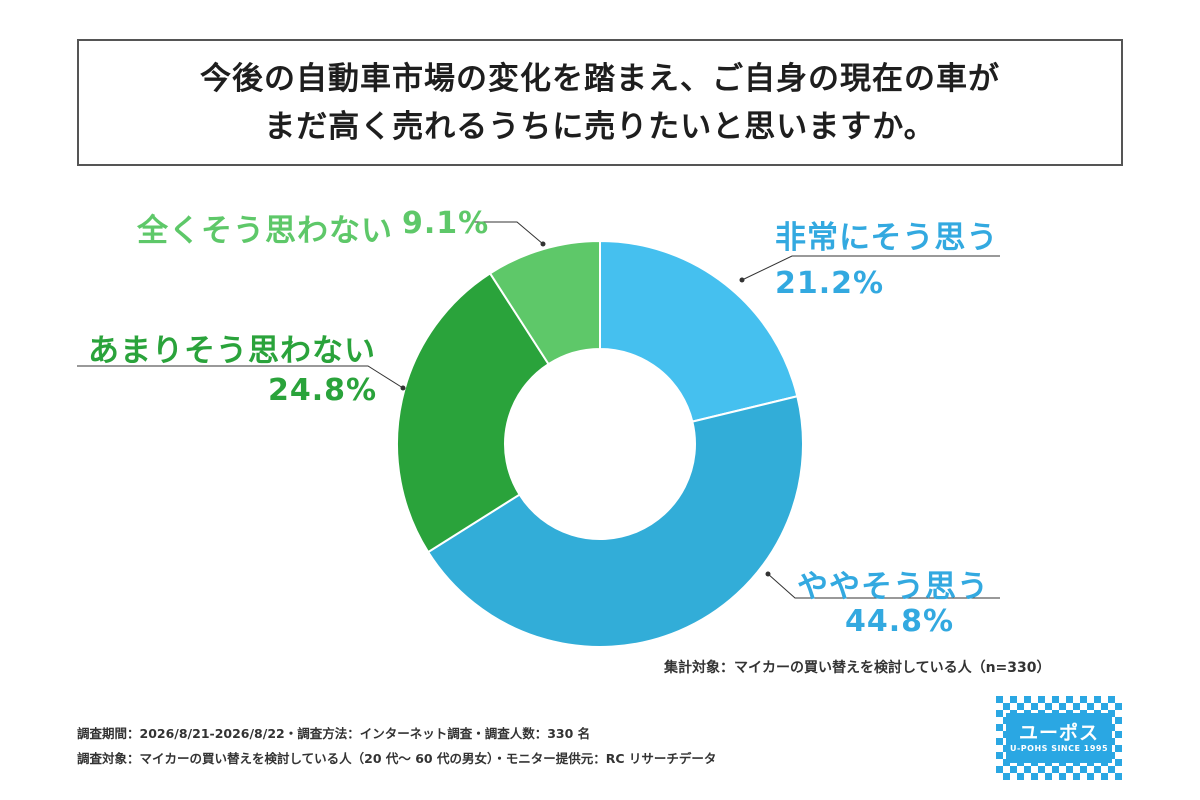  Describe the element at coordinates (446, 223) in the screenshot. I see `value-strongly-disagree: 9.1%` at that location.